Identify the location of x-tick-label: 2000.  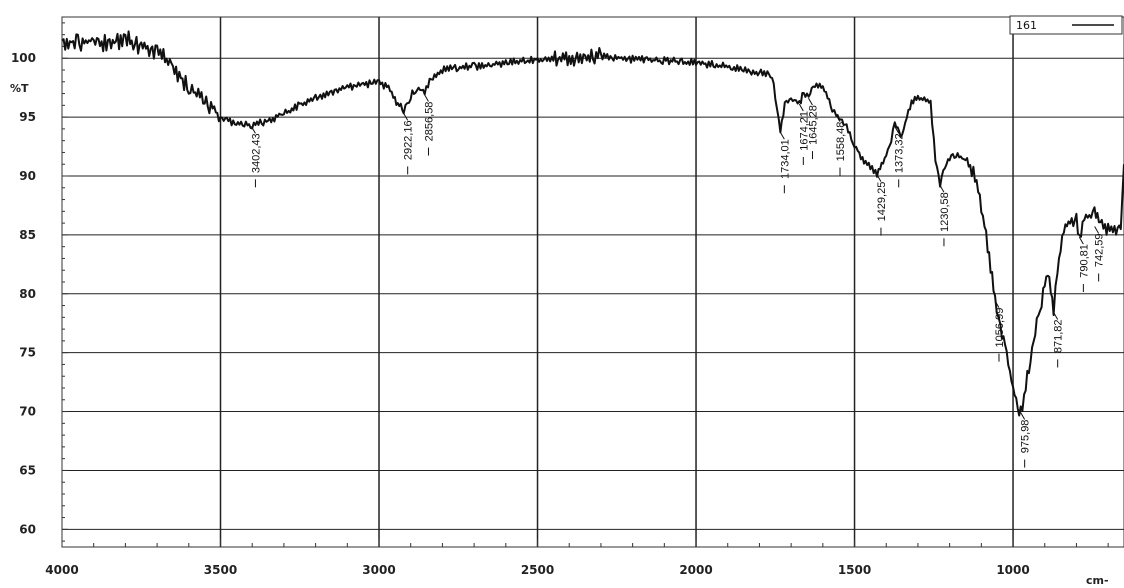
(695, 570).